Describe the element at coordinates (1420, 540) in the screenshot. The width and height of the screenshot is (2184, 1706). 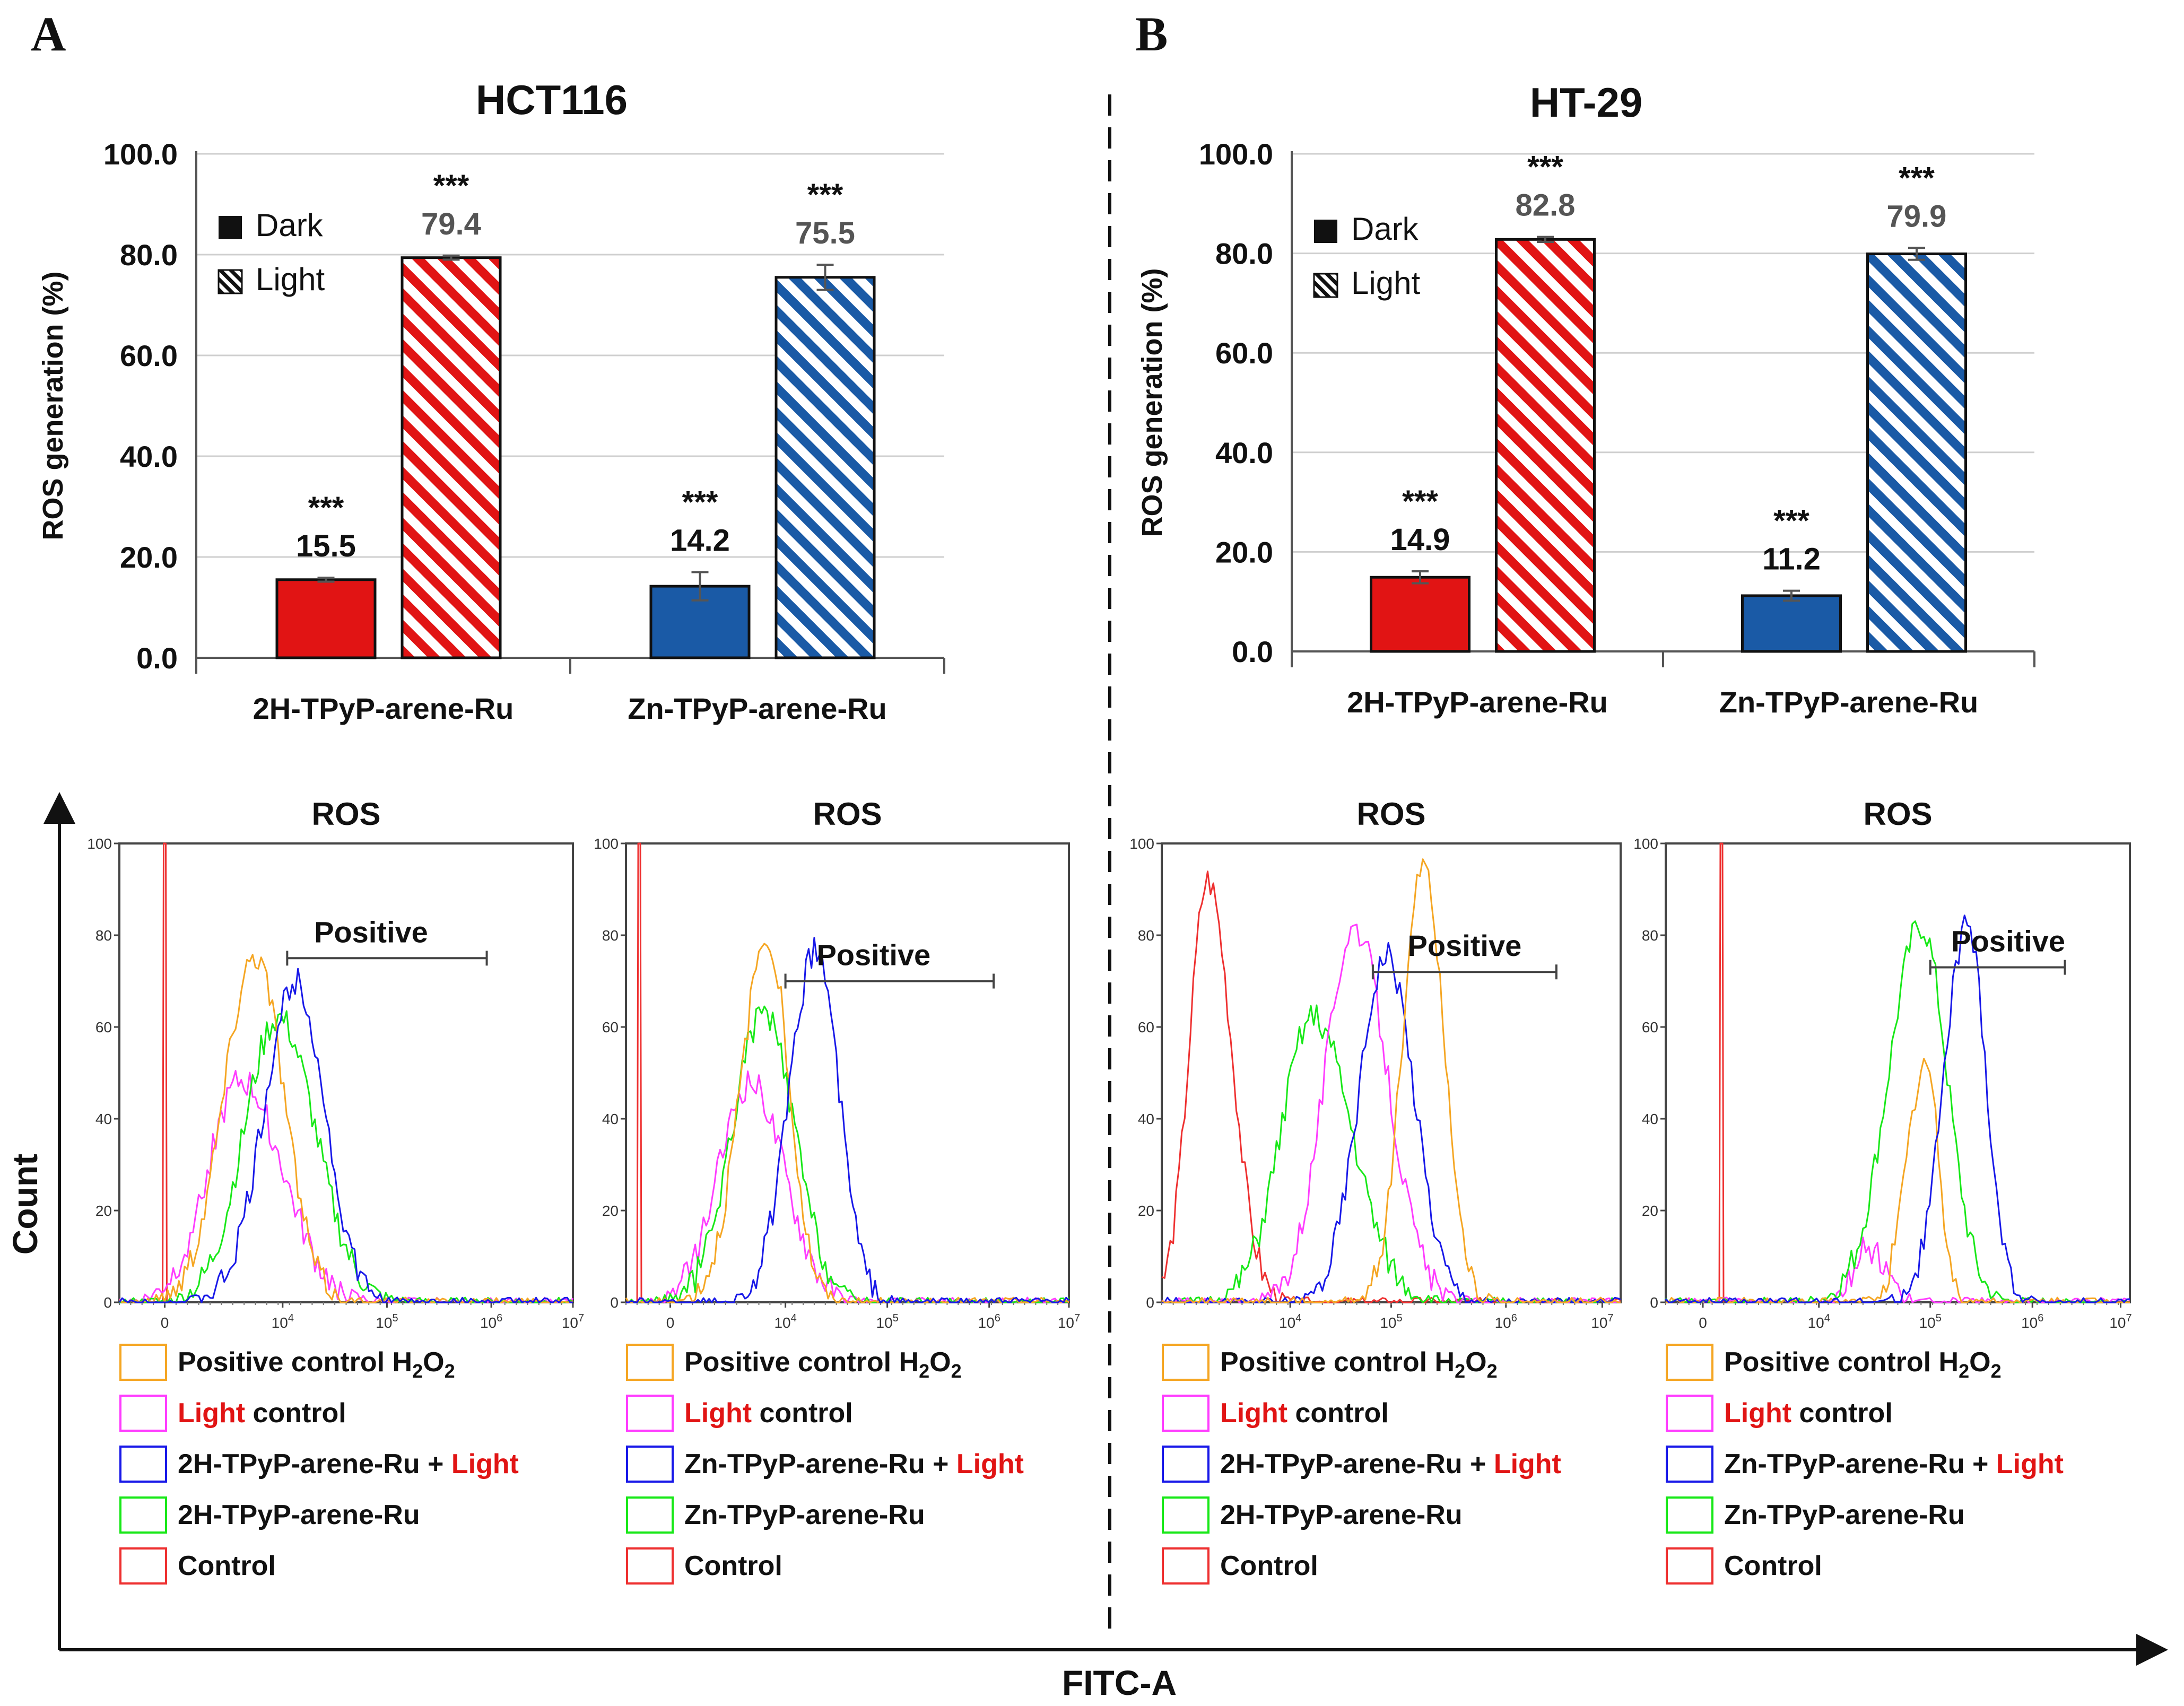
I see `data-label: 14.9` at that location.